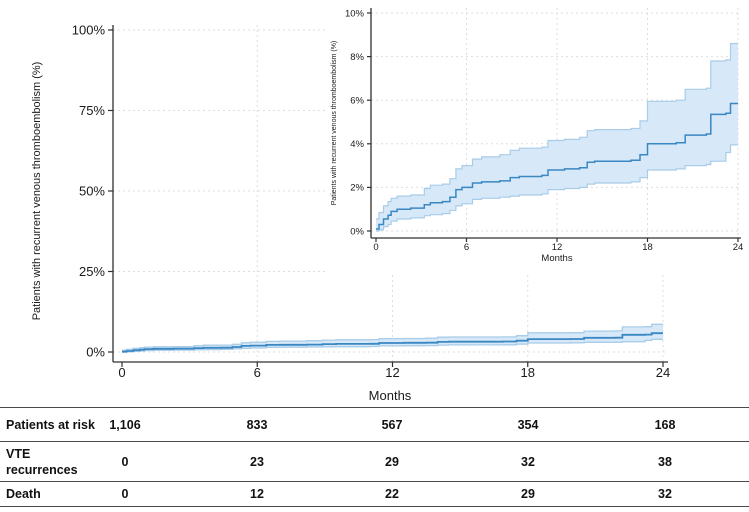  What do you see at coordinates (392, 424) in the screenshot?
I see `table-value: 567` at bounding box center [392, 424].